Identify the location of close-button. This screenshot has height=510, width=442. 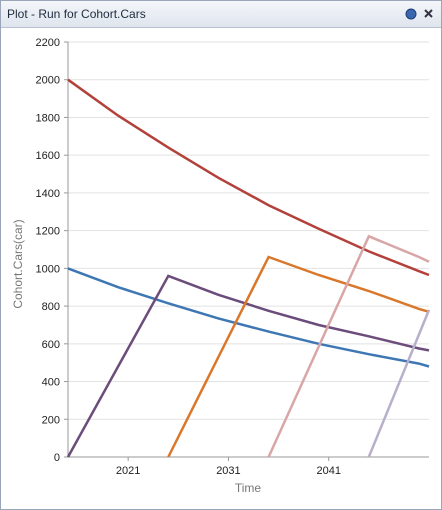
(428, 13).